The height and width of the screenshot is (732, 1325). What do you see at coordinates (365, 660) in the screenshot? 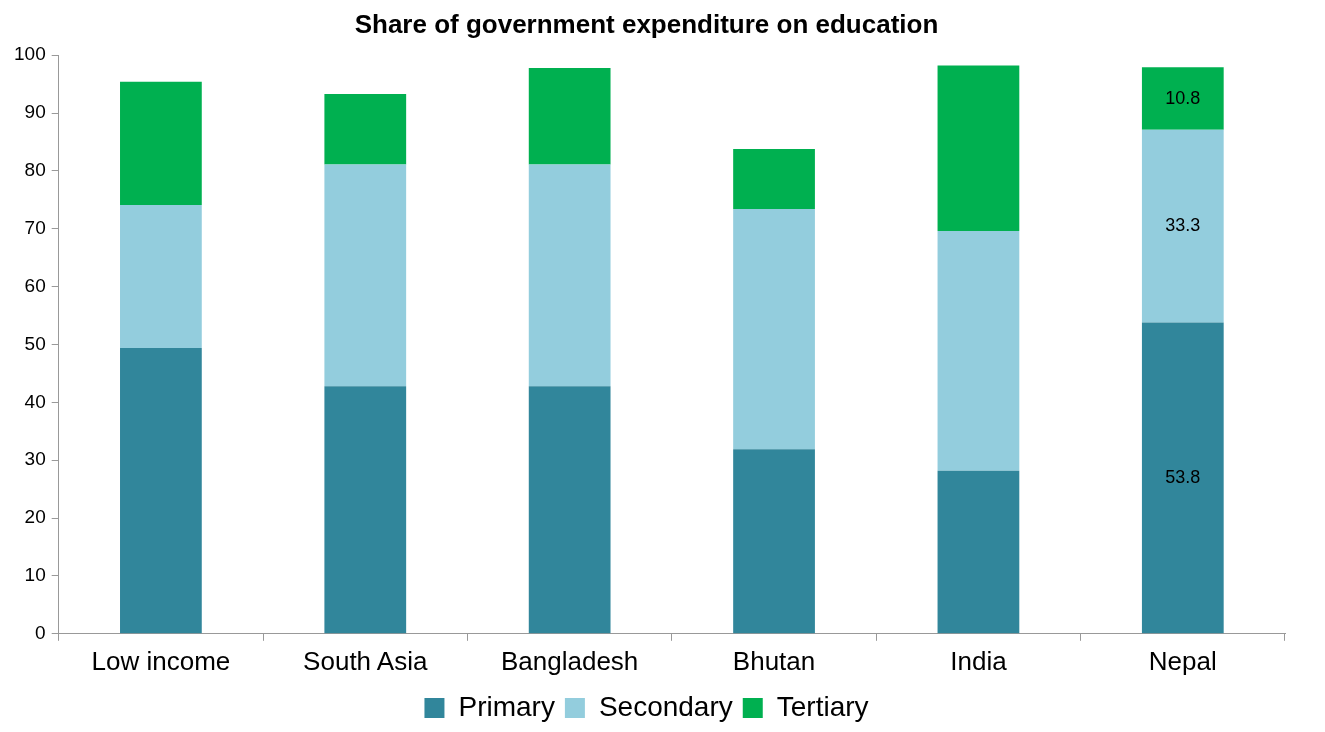
I see `x-tick-label: South Asia` at bounding box center [365, 660].